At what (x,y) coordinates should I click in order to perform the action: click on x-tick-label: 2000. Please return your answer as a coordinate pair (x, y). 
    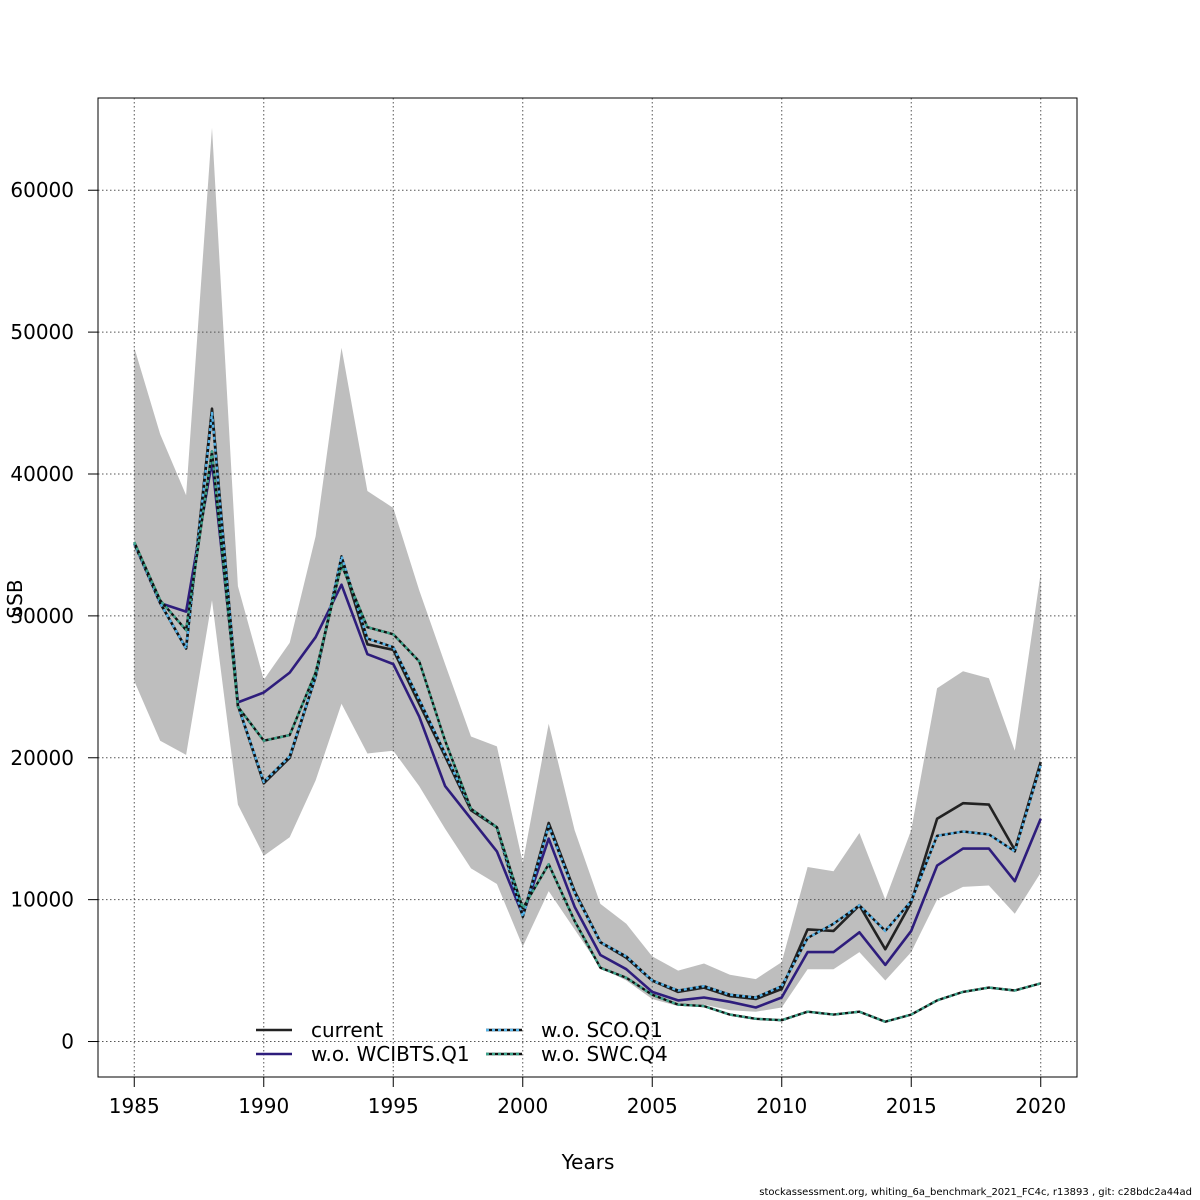
    Looking at the image, I should click on (522, 1106).